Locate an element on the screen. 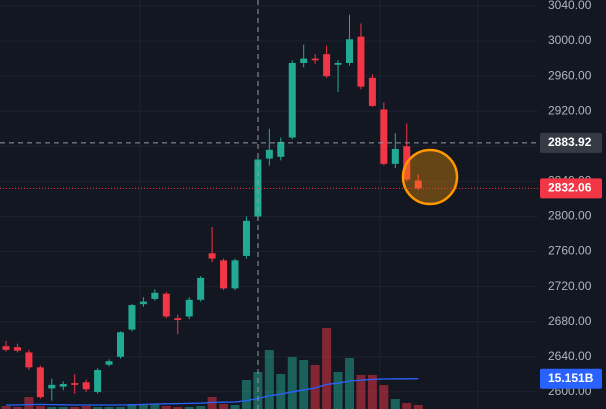  y-tick-label: 3040.00 is located at coordinates (570, 6).